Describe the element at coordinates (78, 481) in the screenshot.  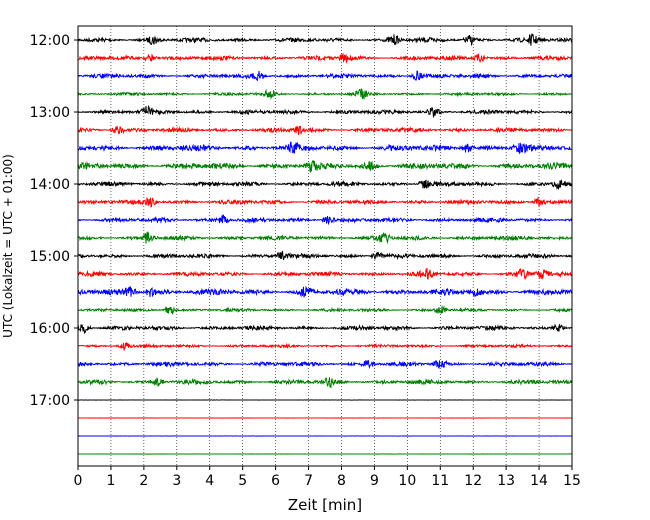
I see `x-tick-label: 0` at that location.